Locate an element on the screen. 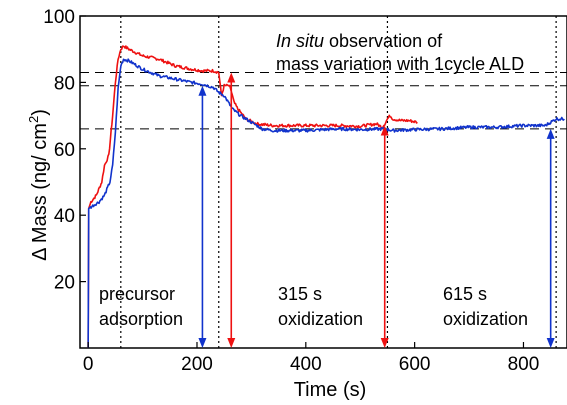 The height and width of the screenshot is (405, 567). y-tick-label-3: 80 is located at coordinates (64, 83).